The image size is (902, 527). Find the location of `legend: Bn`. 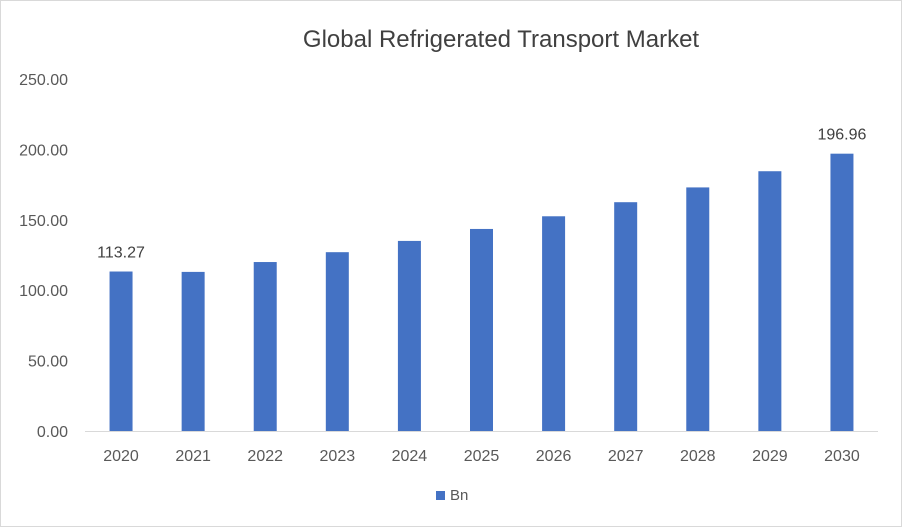

legend: Bn is located at coordinates (452, 495).